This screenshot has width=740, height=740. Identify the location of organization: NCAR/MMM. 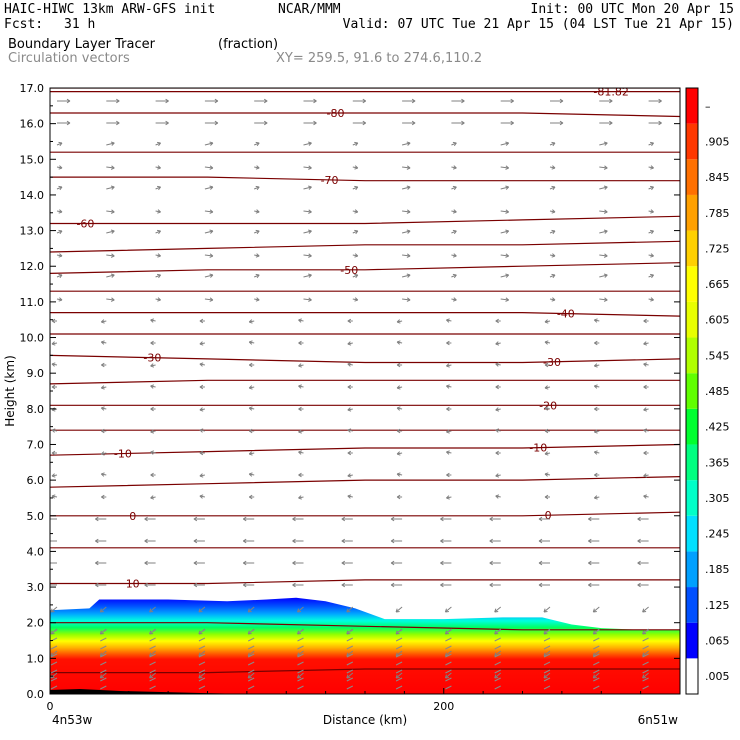
(309, 9).